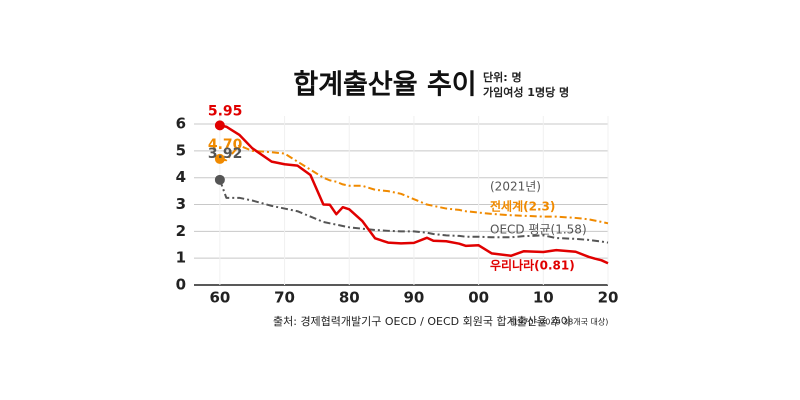 This screenshot has width=800, height=400. Describe the element at coordinates (478, 298) in the screenshot. I see `x-tick-label: 00` at that location.